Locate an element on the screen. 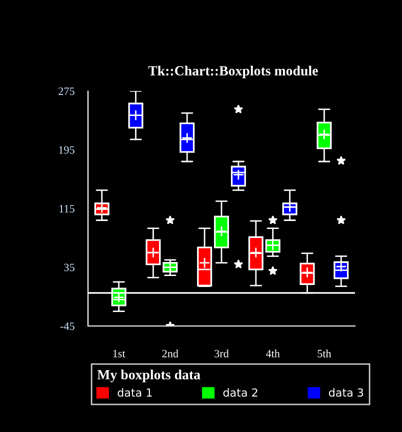 The width and height of the screenshot is (402, 432). x-tick-label: 3rd is located at coordinates (221, 354).